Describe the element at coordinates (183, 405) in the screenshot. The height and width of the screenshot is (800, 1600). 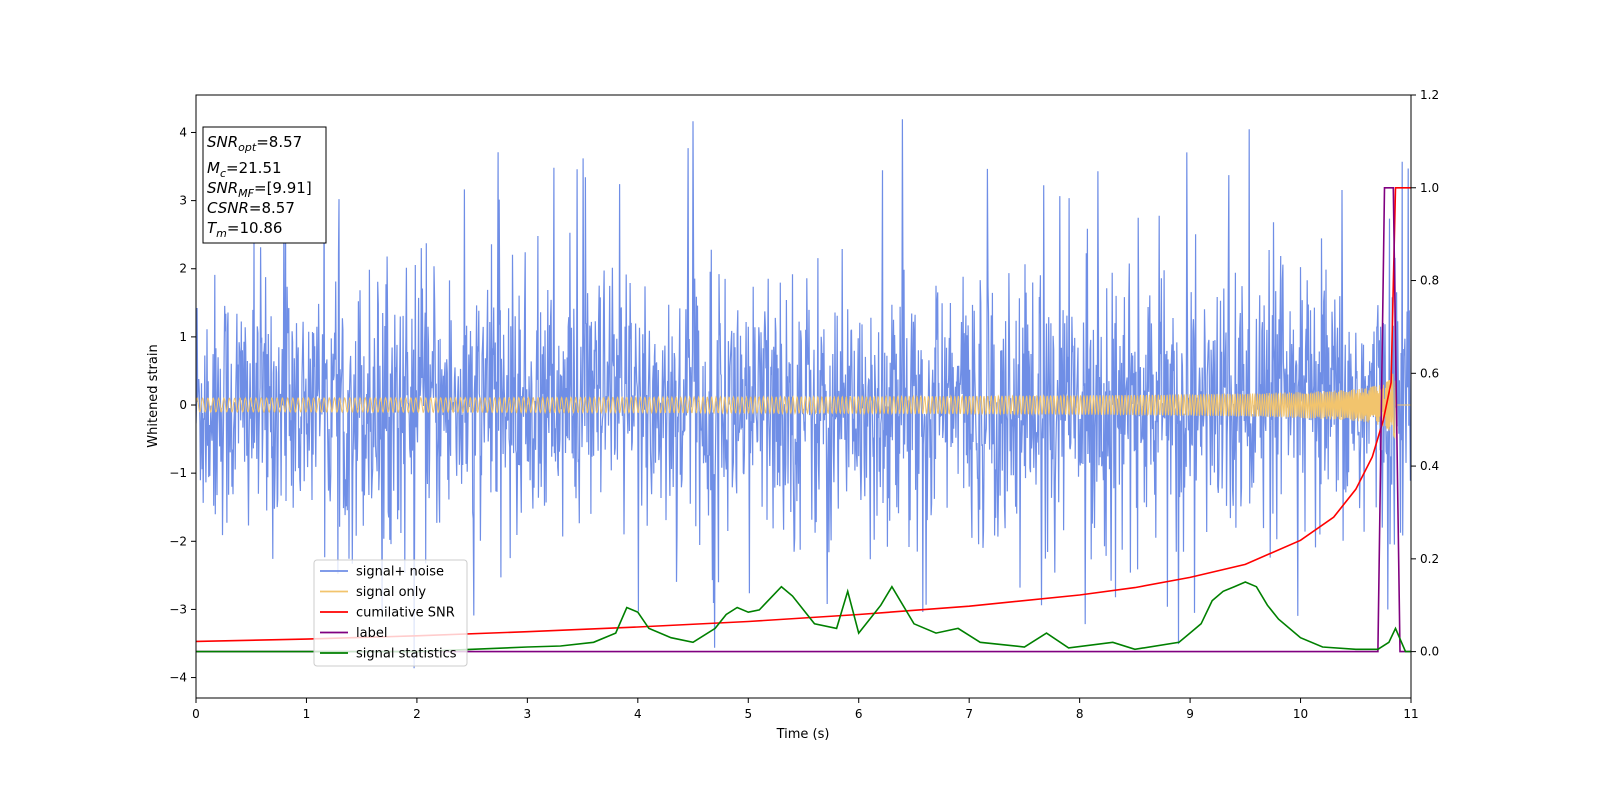
I see `y-tick-label-left: 0` at that location.